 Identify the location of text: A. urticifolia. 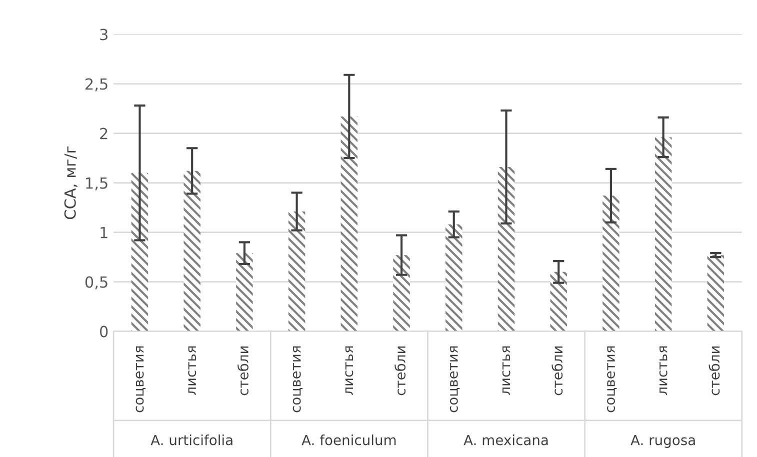
(191, 440).